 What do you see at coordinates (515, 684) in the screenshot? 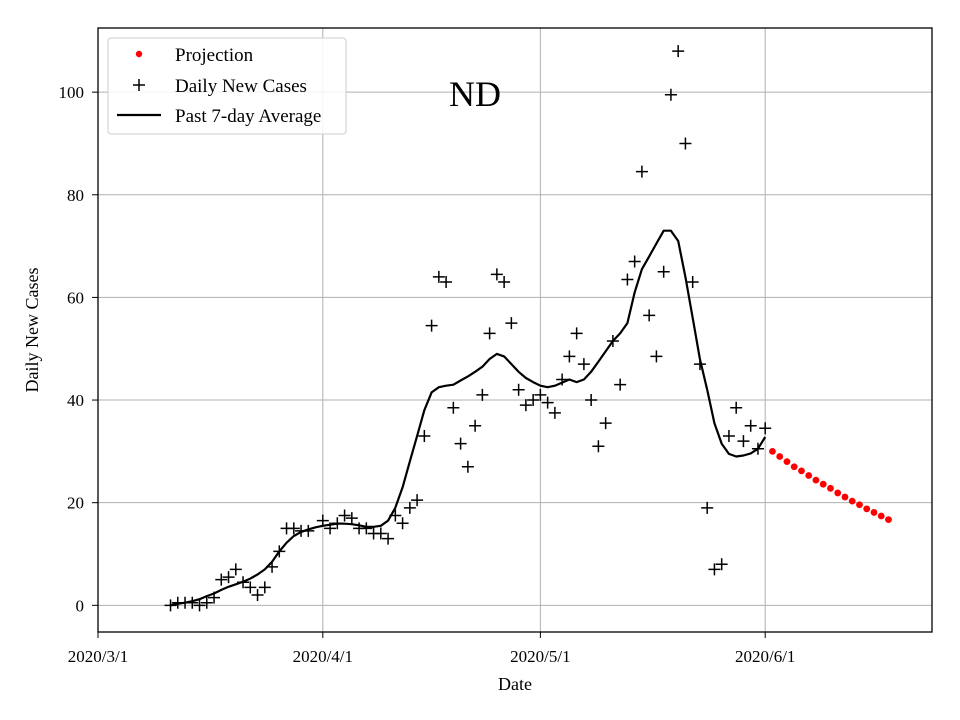
I see `x-axis-label: Date` at bounding box center [515, 684].